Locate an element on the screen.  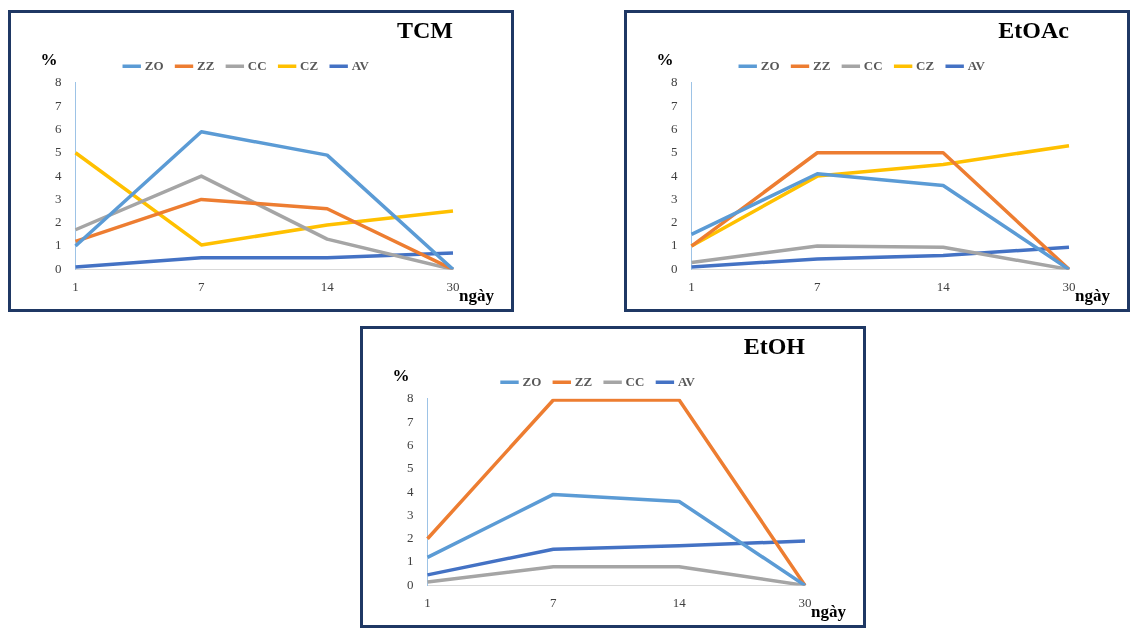
chart-title: TCM is located at coordinates (425, 29).